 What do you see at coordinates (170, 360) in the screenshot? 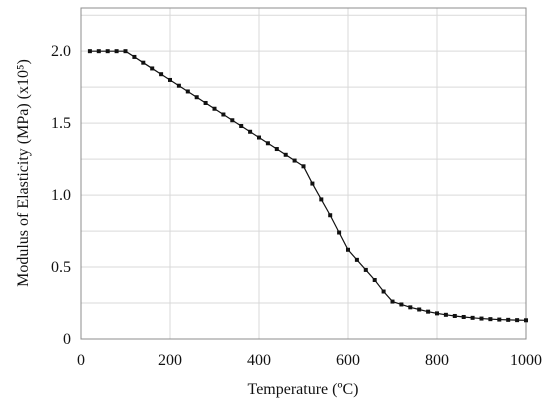
I see `x-tick-label: 200` at bounding box center [170, 360].